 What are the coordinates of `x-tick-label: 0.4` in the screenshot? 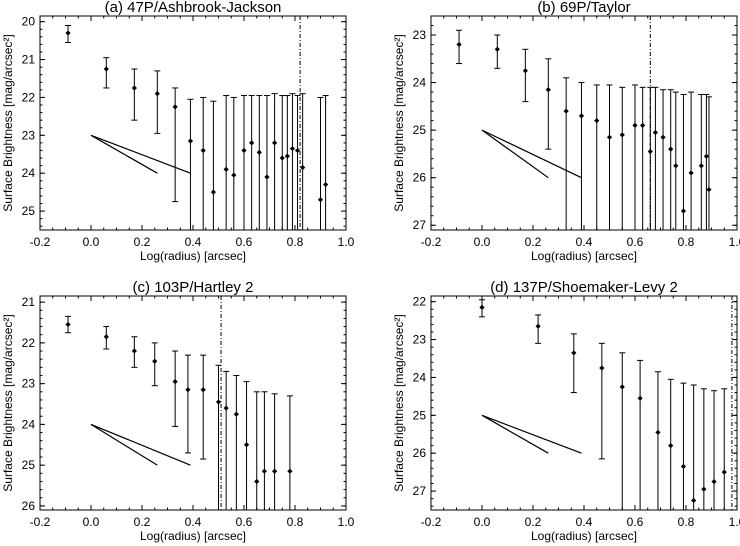 It's located at (584, 522).